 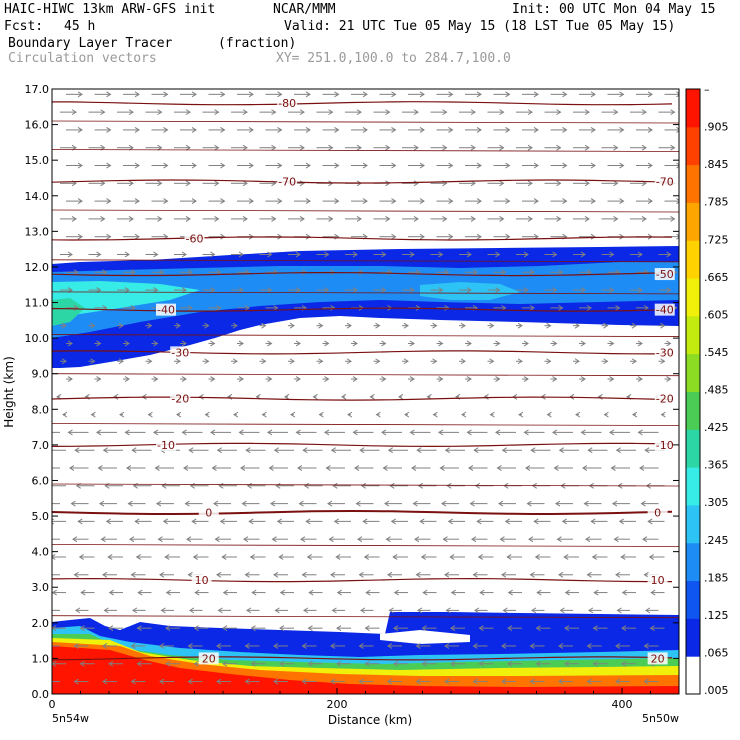 I want to click on y-tick-label: 1.0, so click(x=41, y=658).